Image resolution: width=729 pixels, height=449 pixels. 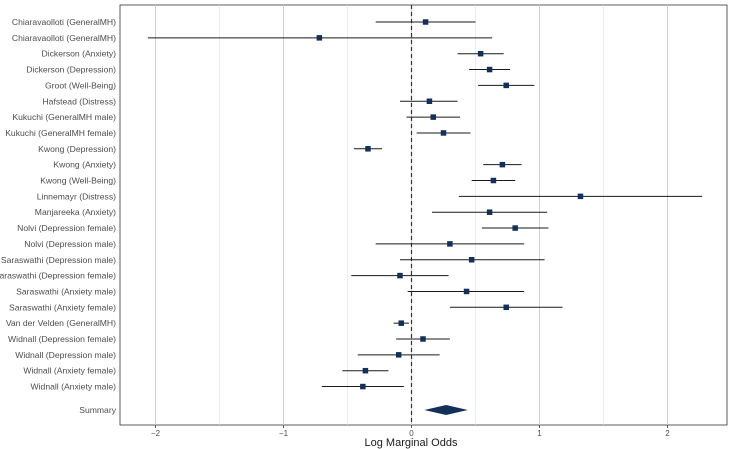 What do you see at coordinates (79, 101) in the screenshot?
I see `study-label: Hafstead (Distress)` at bounding box center [79, 101].